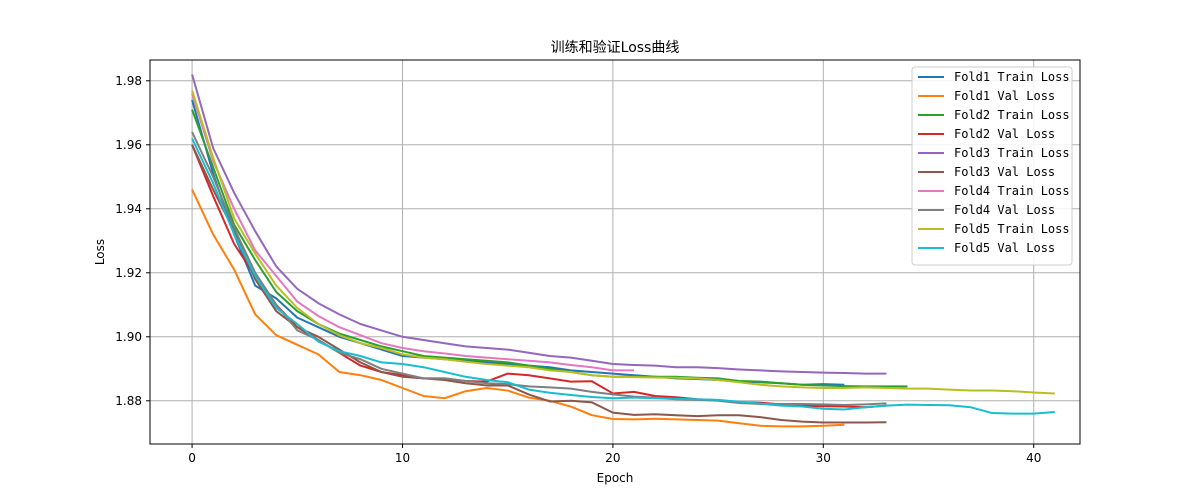  I want to click on x-axis-label: Epoch, so click(615, 478).